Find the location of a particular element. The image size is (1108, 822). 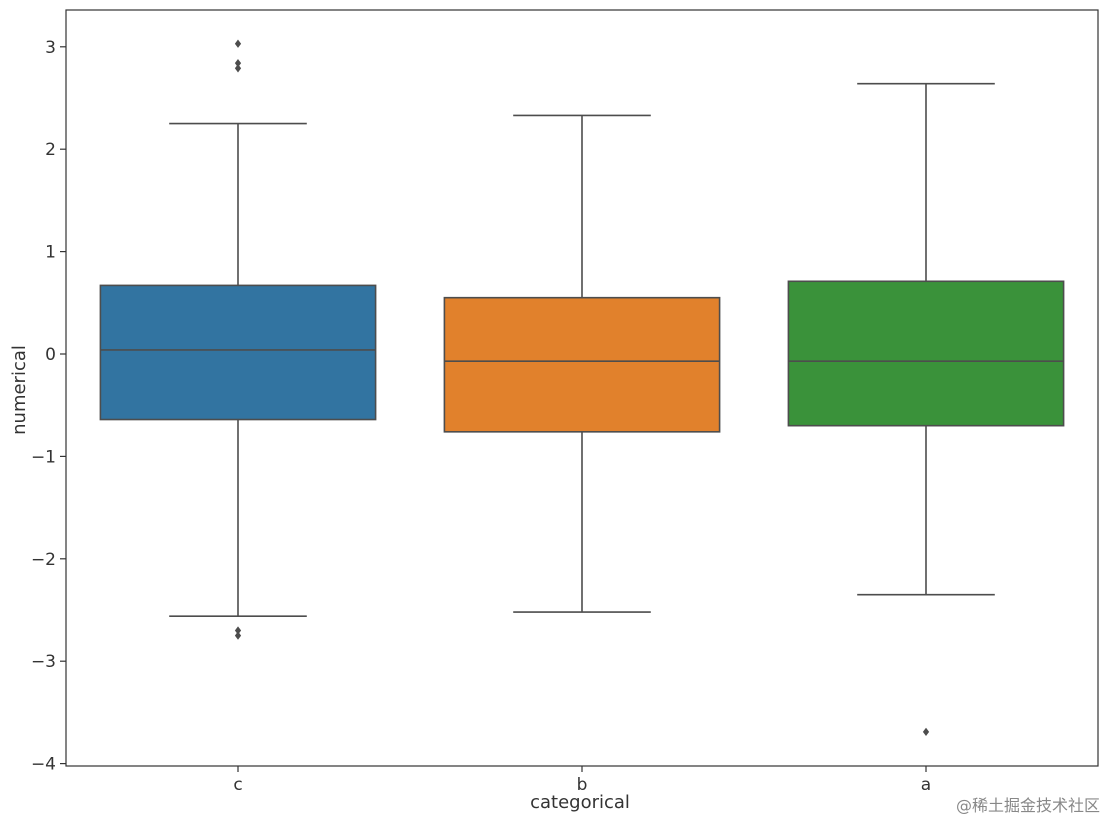

y-tick-label: 2 is located at coordinates (50, 150).